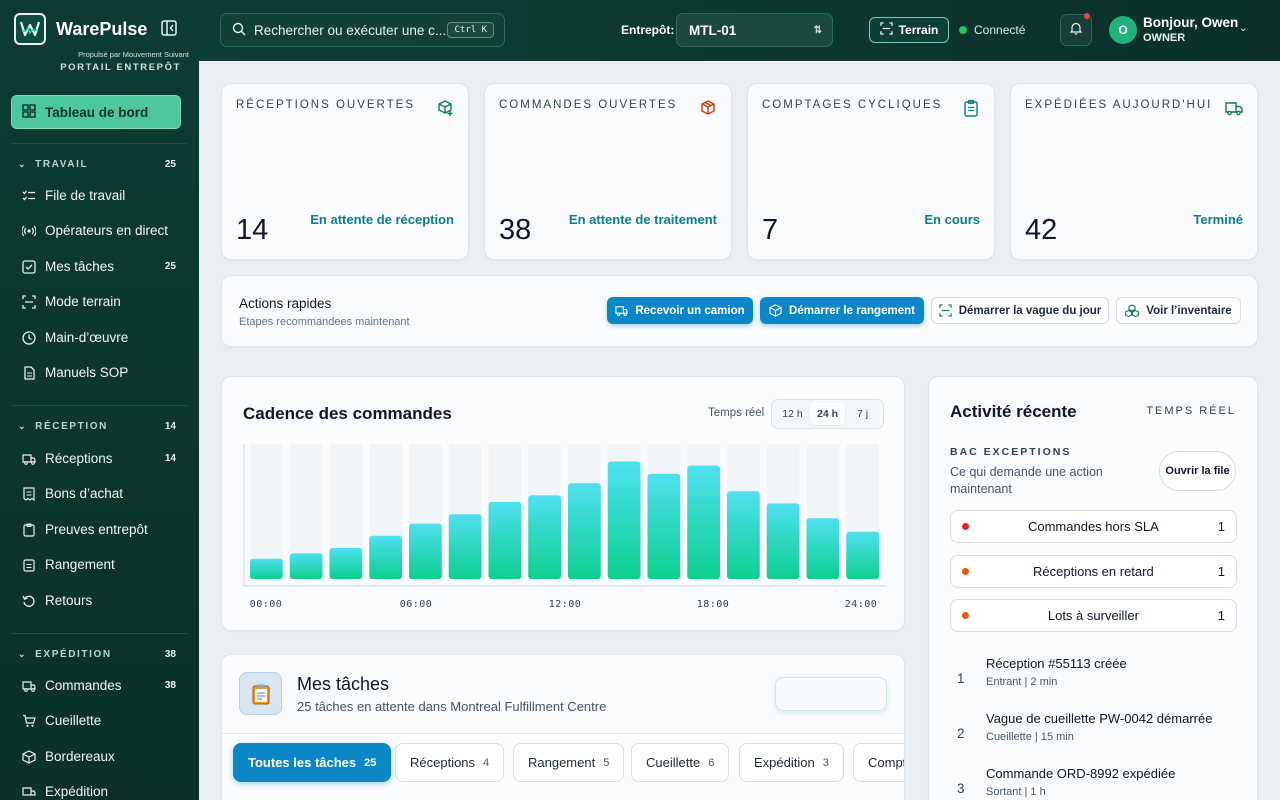  What do you see at coordinates (29, 112) in the screenshot?
I see `dashboard-icon` at bounding box center [29, 112].